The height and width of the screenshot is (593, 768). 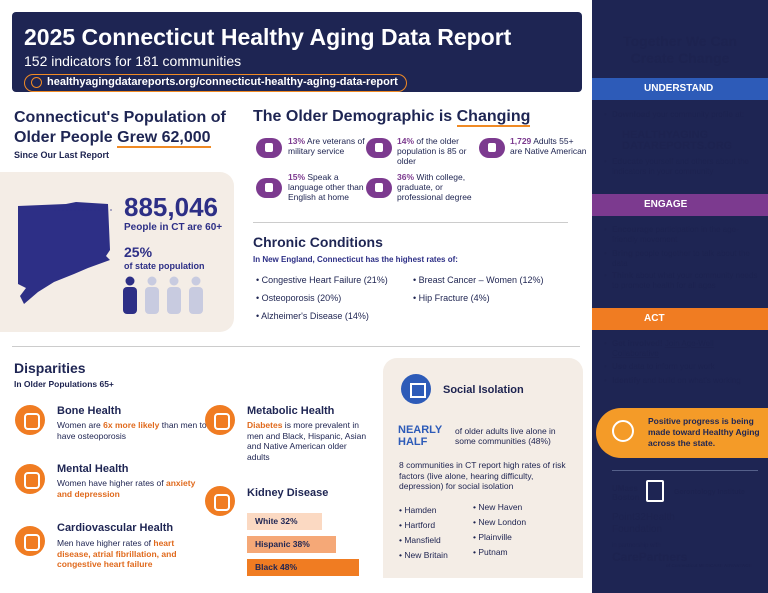 What do you see at coordinates (30, 541) in the screenshot?
I see `heartbeat-icon` at bounding box center [30, 541].